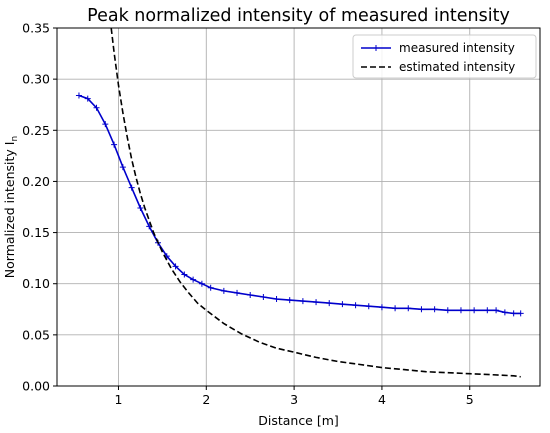 This screenshot has width=550, height=433. Describe the element at coordinates (457, 67) in the screenshot. I see `legend-label: estimated intensity` at that location.